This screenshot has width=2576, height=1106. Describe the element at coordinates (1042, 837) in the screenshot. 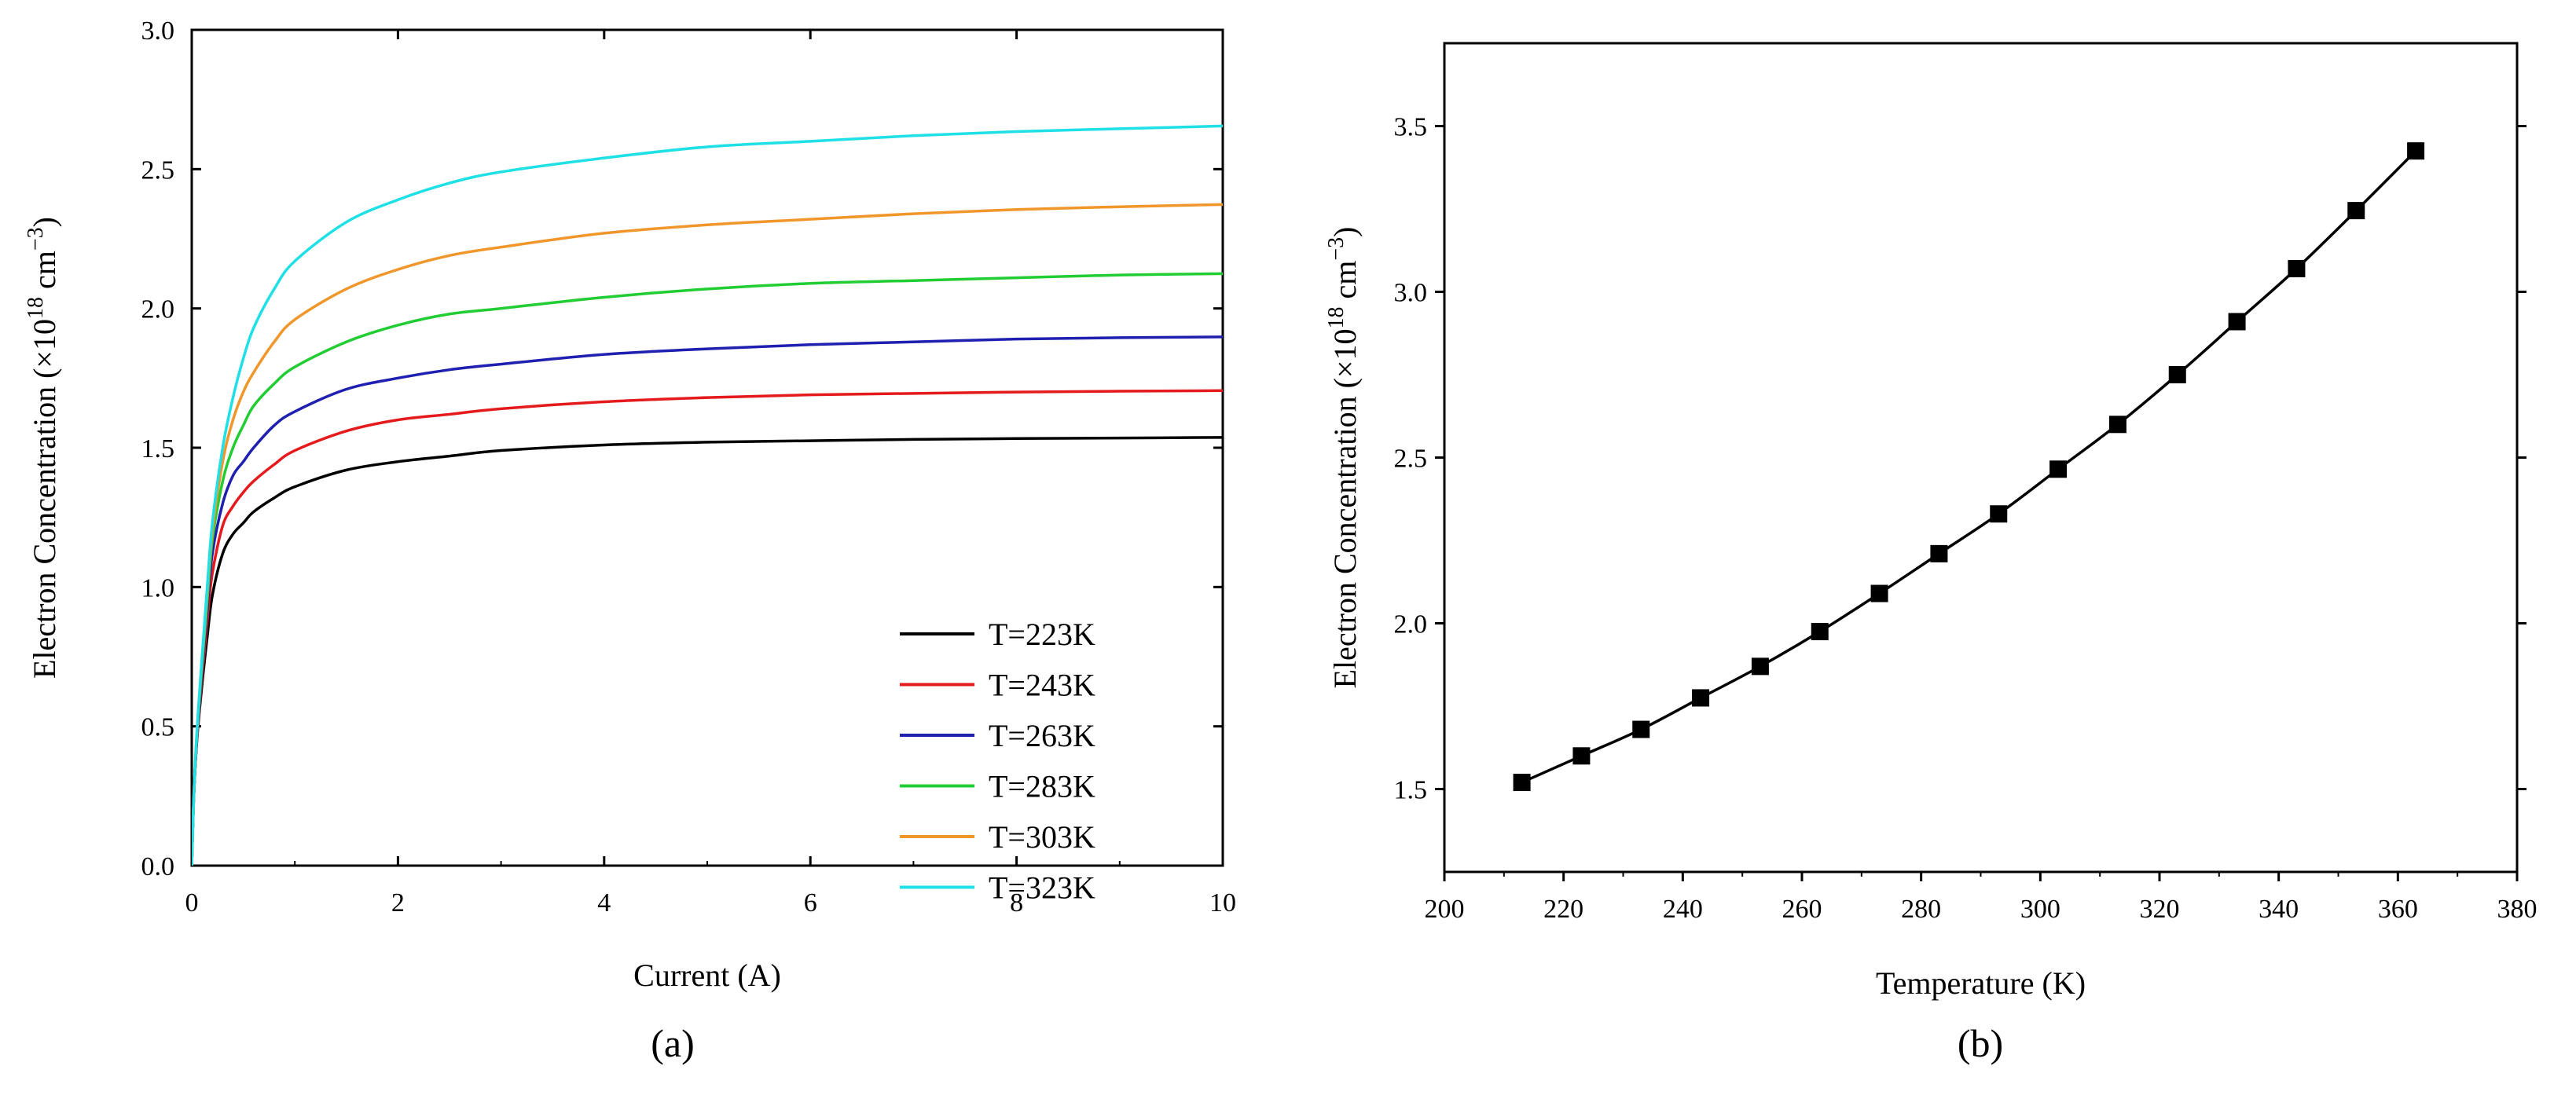

I see `chart-a-legend-label: T=303K` at that location.